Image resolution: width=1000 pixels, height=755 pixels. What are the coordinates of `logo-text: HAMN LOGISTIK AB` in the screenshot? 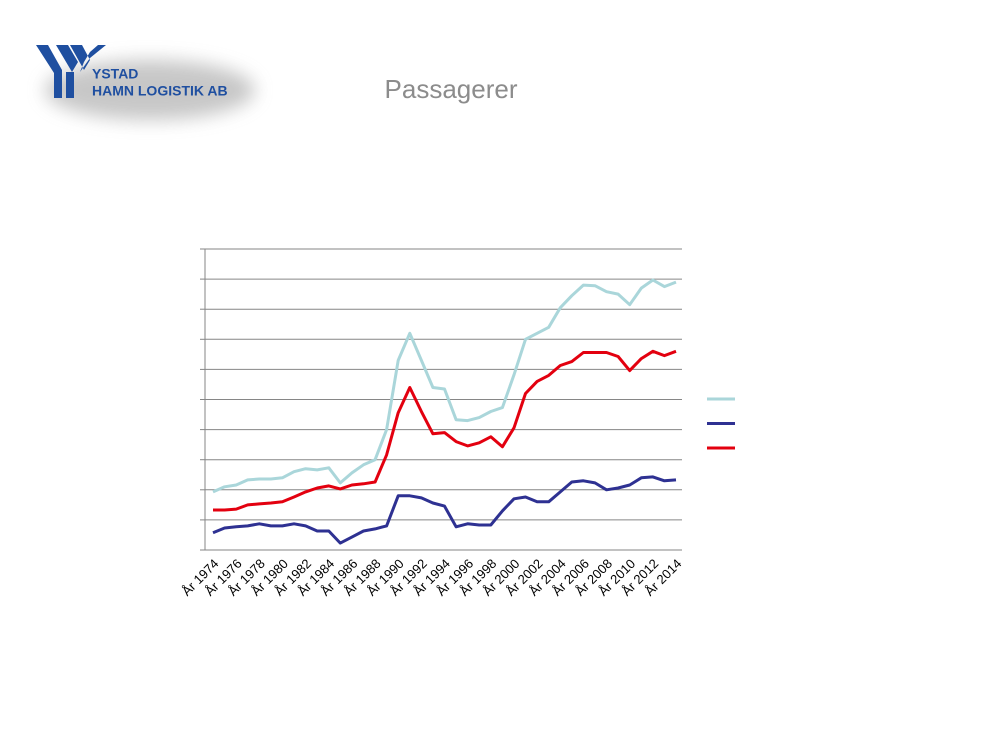 It's located at (160, 91).